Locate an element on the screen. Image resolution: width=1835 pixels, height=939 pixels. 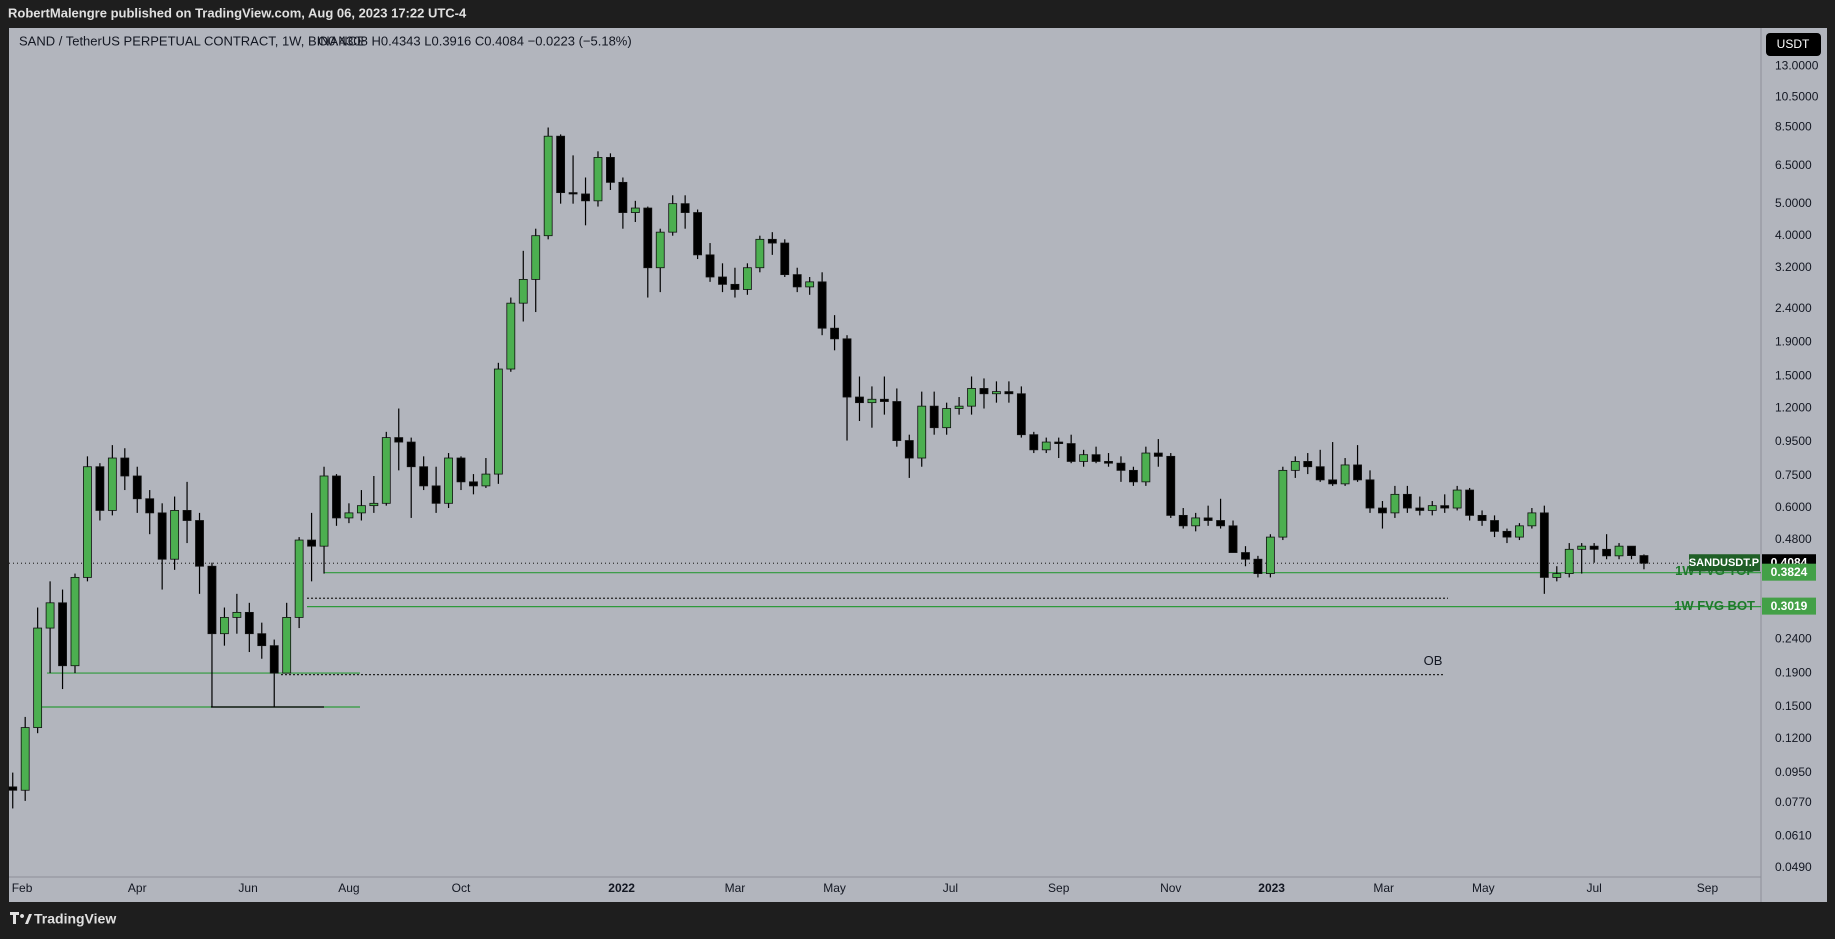
currency-label: USDT is located at coordinates (1793, 44).